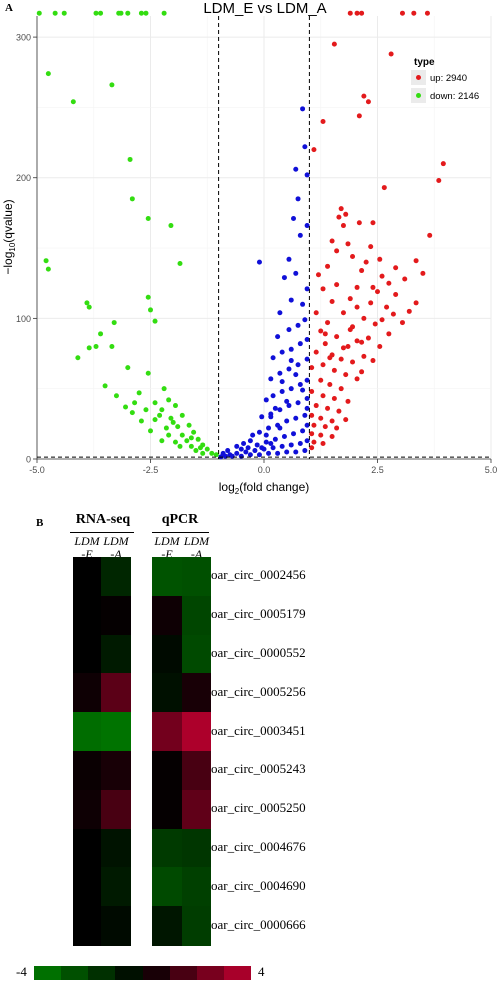 The image size is (500, 983). I want to click on panel-label-b: B, so click(40, 523).